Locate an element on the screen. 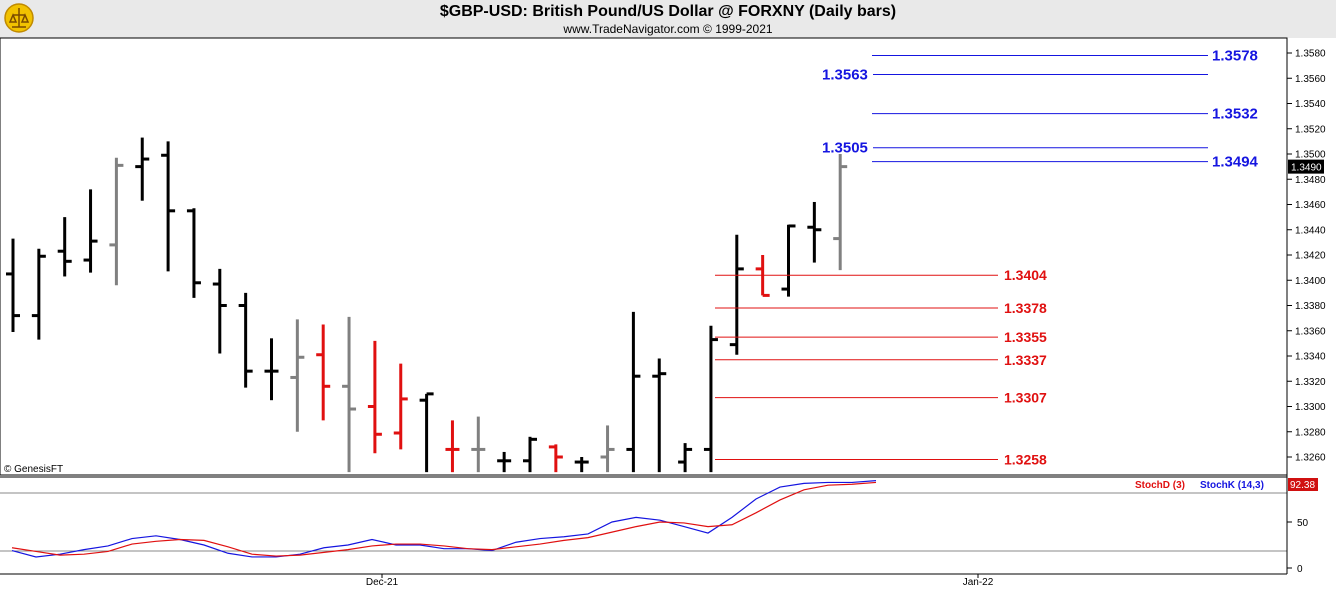 The height and width of the screenshot is (591, 1336). price-tick-label: 1.3480 is located at coordinates (1310, 180).